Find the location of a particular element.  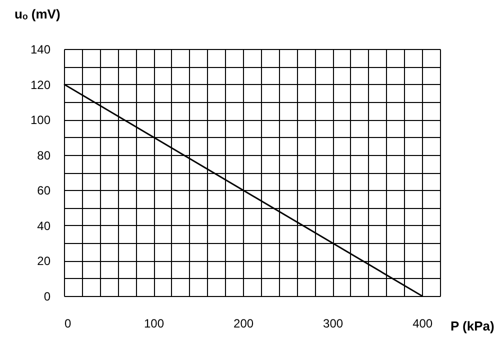

y-axis-title: uₒ (mV) is located at coordinates (37, 14).